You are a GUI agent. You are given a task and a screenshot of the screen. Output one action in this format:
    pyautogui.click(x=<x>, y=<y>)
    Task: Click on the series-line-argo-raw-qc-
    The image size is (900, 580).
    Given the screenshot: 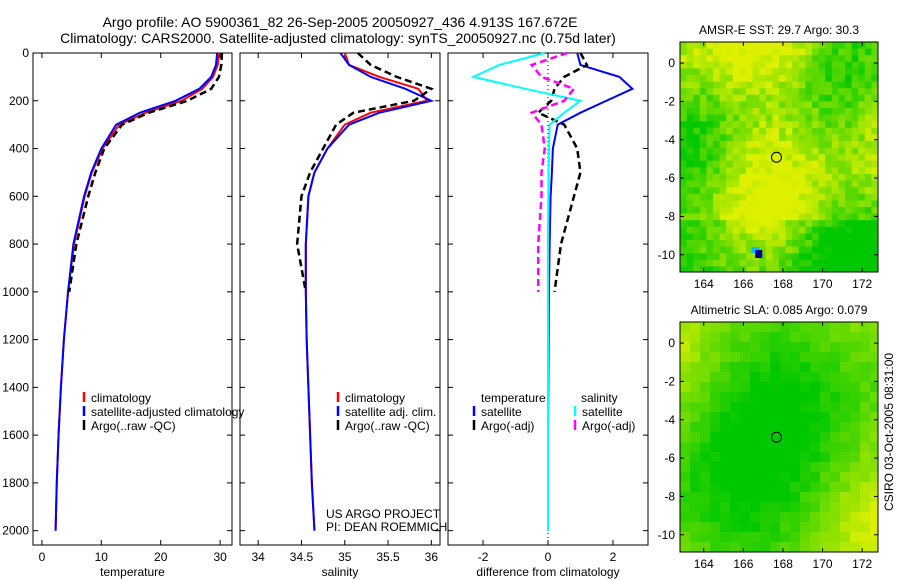 What is the action you would take?
    pyautogui.click(x=365, y=172)
    